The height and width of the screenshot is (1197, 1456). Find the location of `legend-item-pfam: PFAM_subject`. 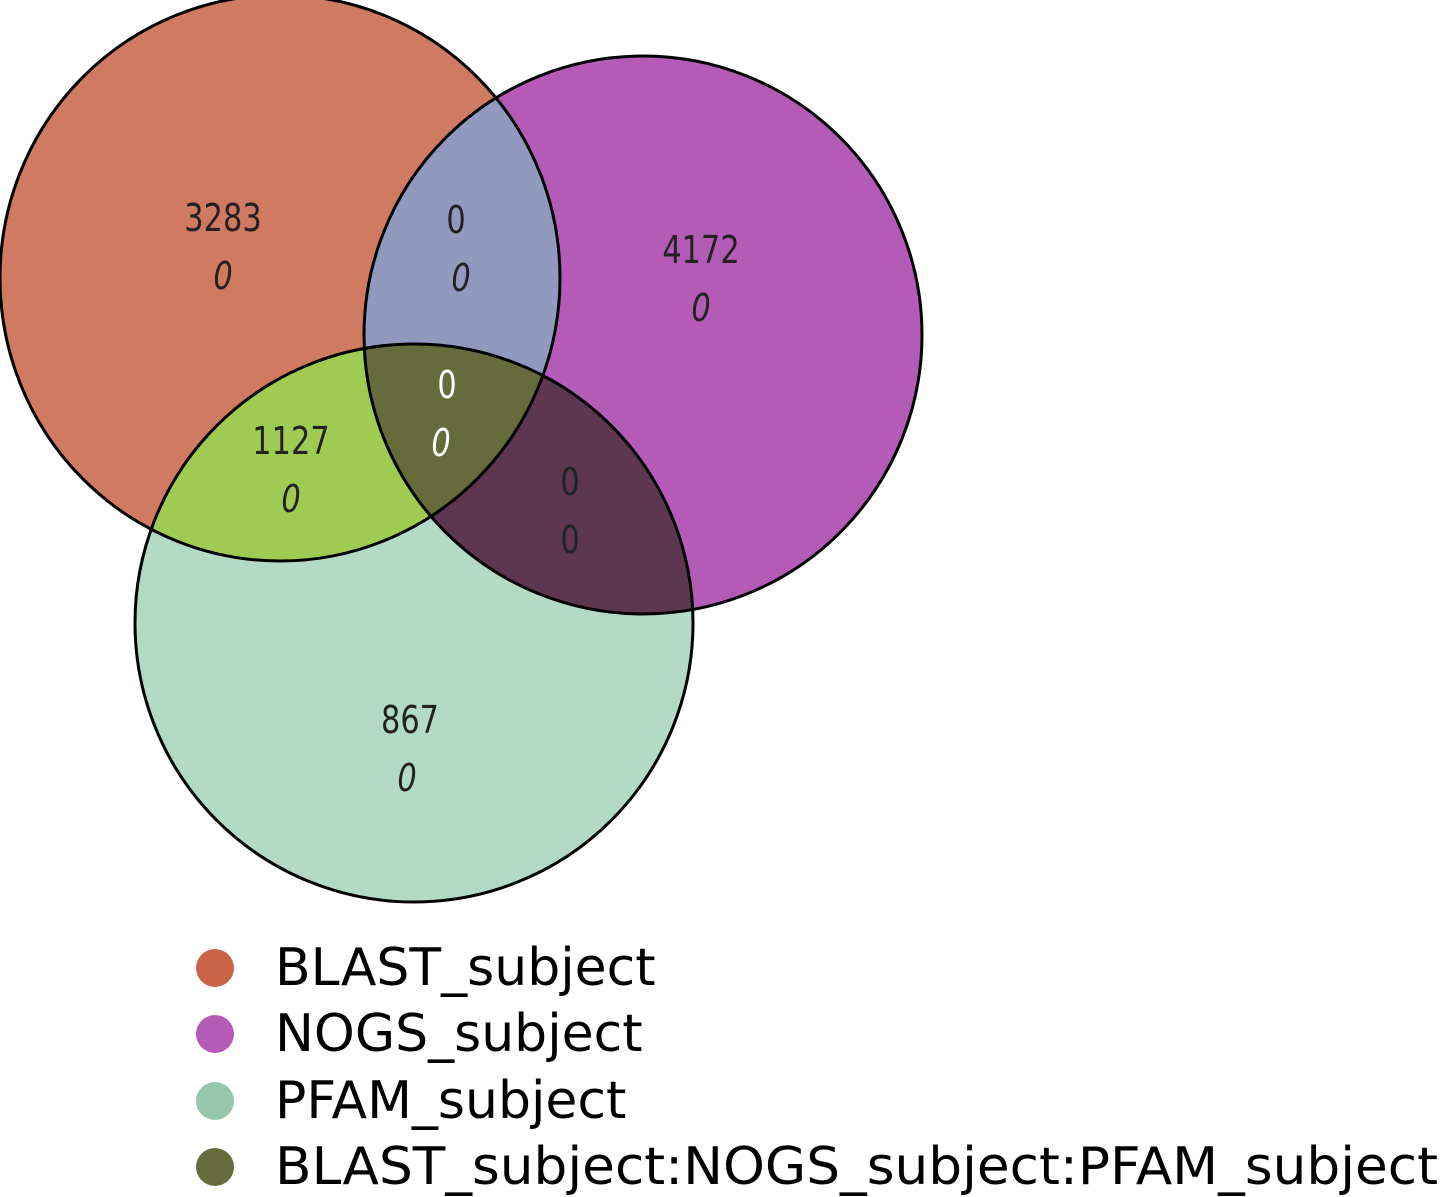

legend-item-pfam: PFAM_subject is located at coordinates (411, 1101).